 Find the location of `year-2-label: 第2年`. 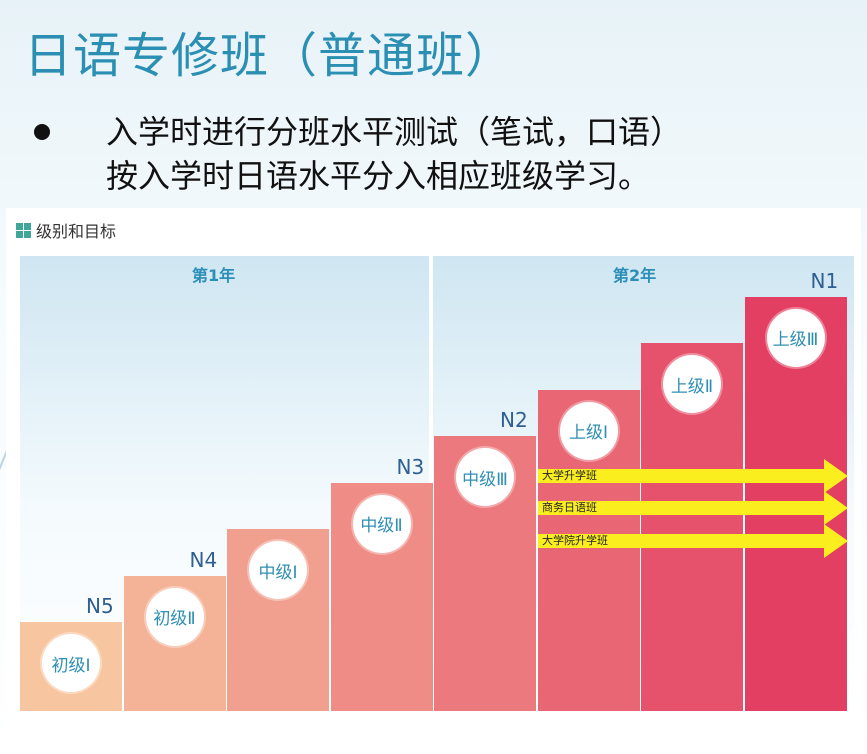

year-2-label: 第2年 is located at coordinates (635, 275).